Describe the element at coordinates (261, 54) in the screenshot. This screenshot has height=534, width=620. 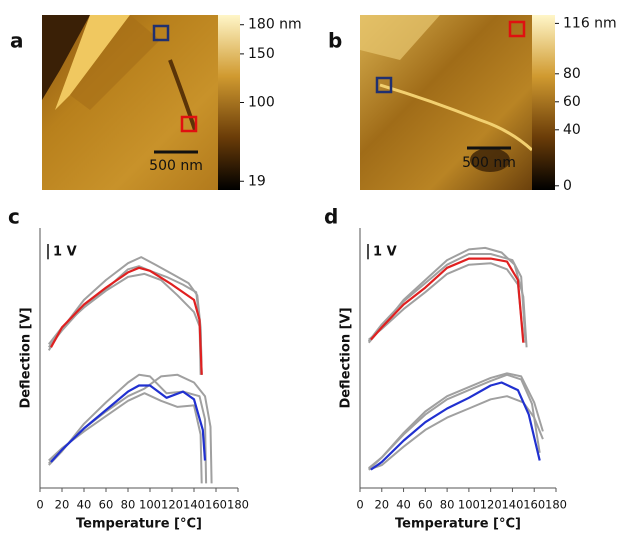
I see `colorbar-tick-label: 150` at that location.